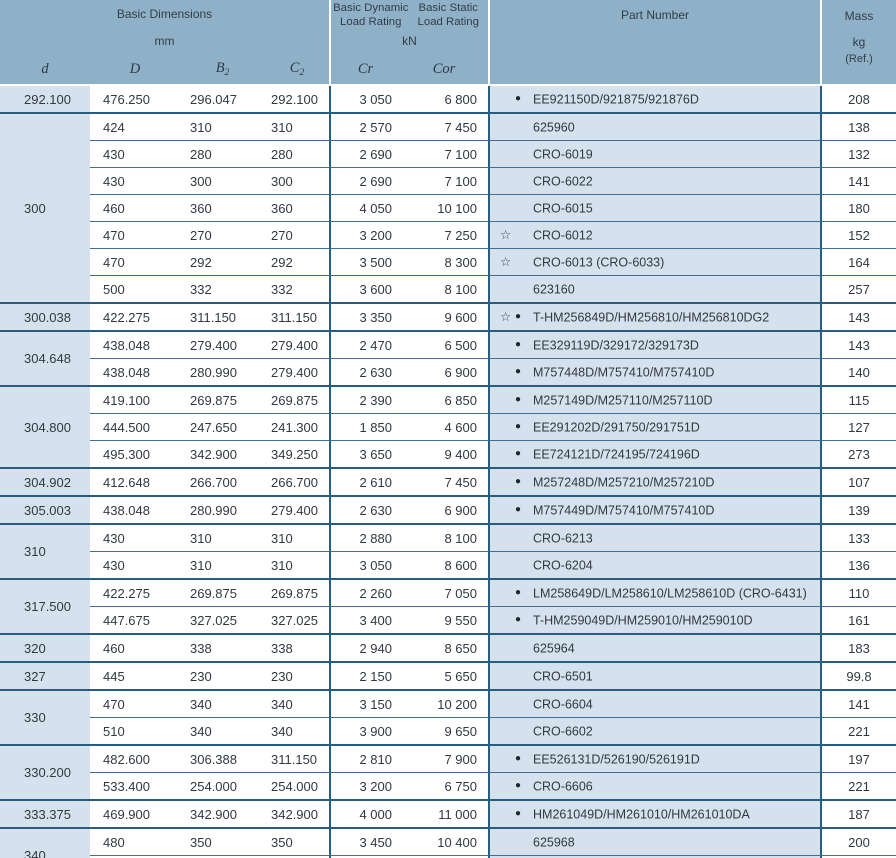 Image resolution: width=896 pixels, height=858 pixels. What do you see at coordinates (445, 511) in the screenshot?
I see `static-rating-value: 6 900` at bounding box center [445, 511].